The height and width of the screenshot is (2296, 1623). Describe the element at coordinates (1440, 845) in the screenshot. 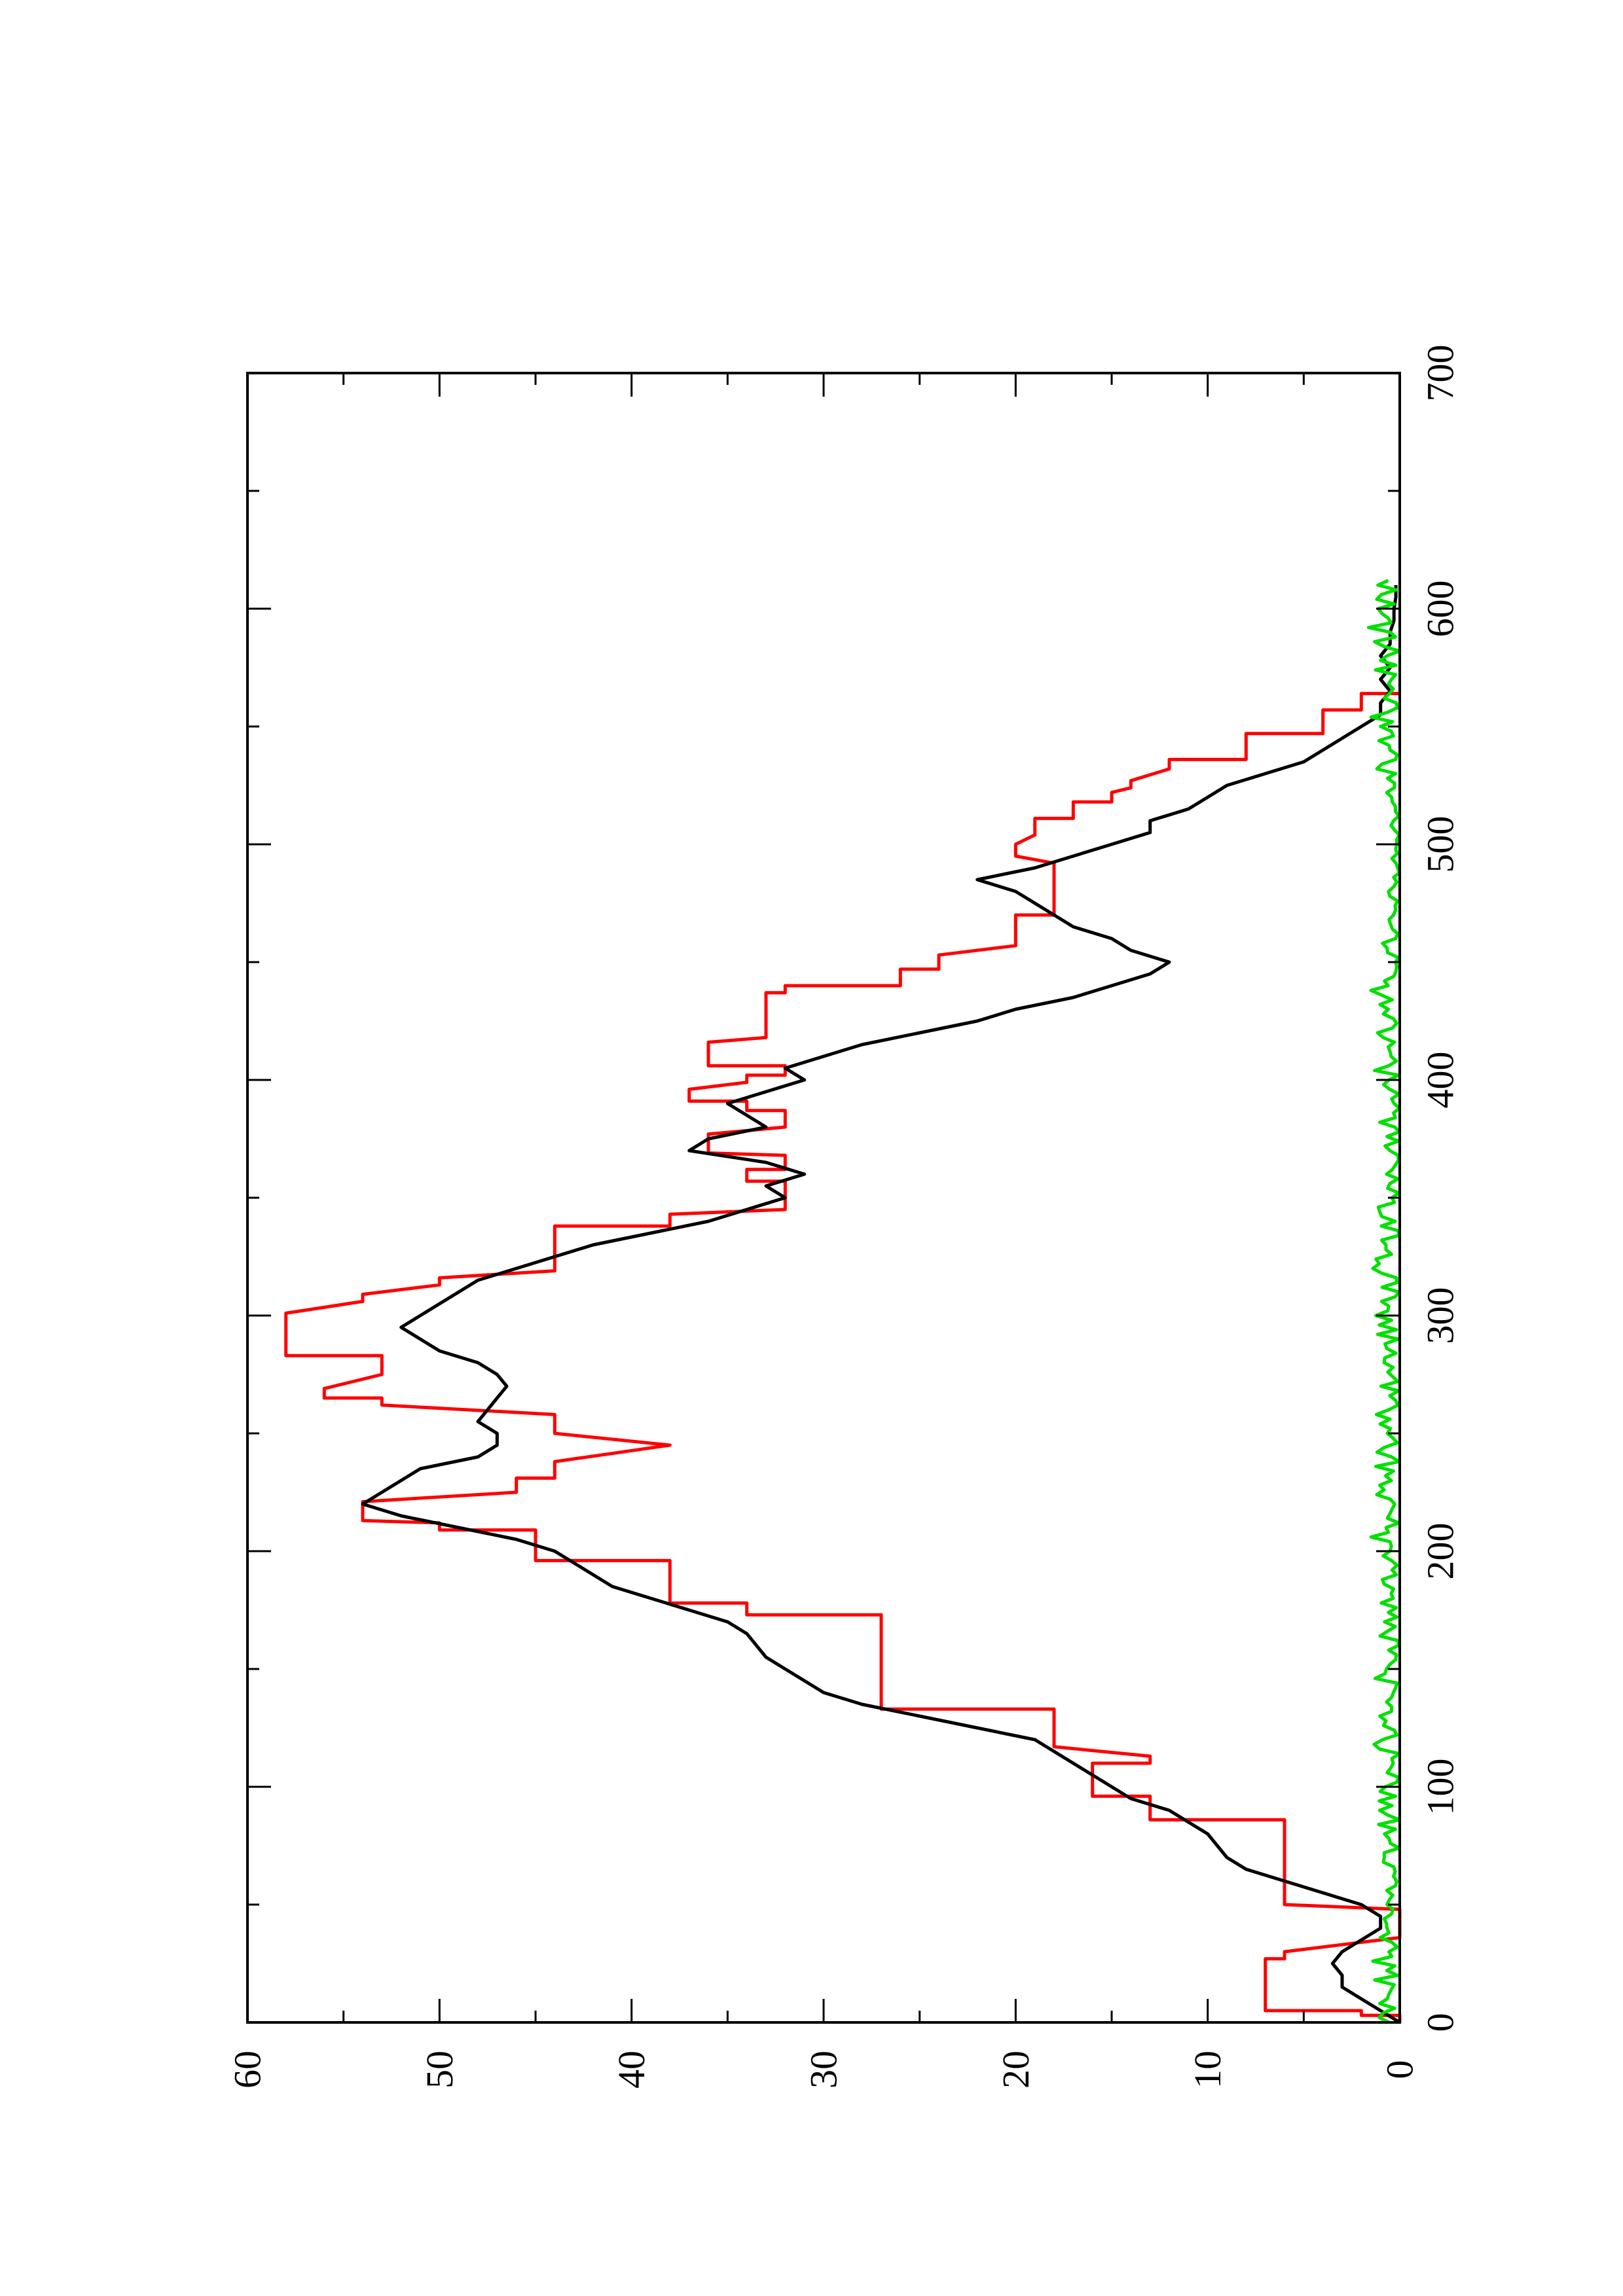

I see `x-tick-label: 500` at that location.